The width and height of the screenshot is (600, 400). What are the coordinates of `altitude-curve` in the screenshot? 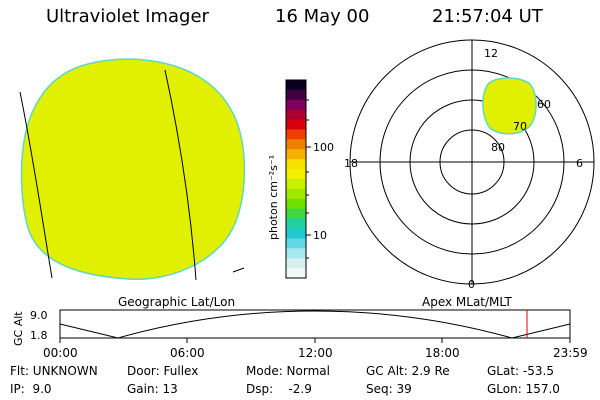 It's located at (315, 324).